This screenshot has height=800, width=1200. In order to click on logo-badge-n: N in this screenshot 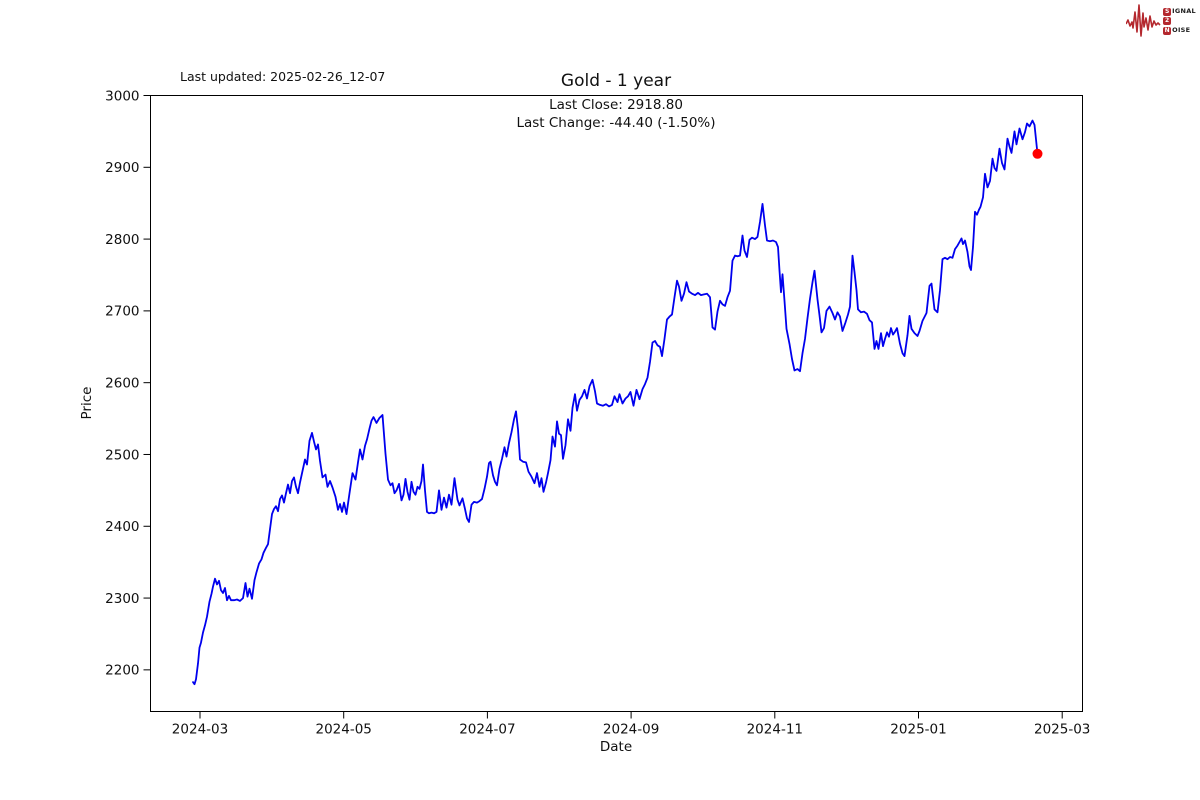, I will do `click(1167, 30)`.